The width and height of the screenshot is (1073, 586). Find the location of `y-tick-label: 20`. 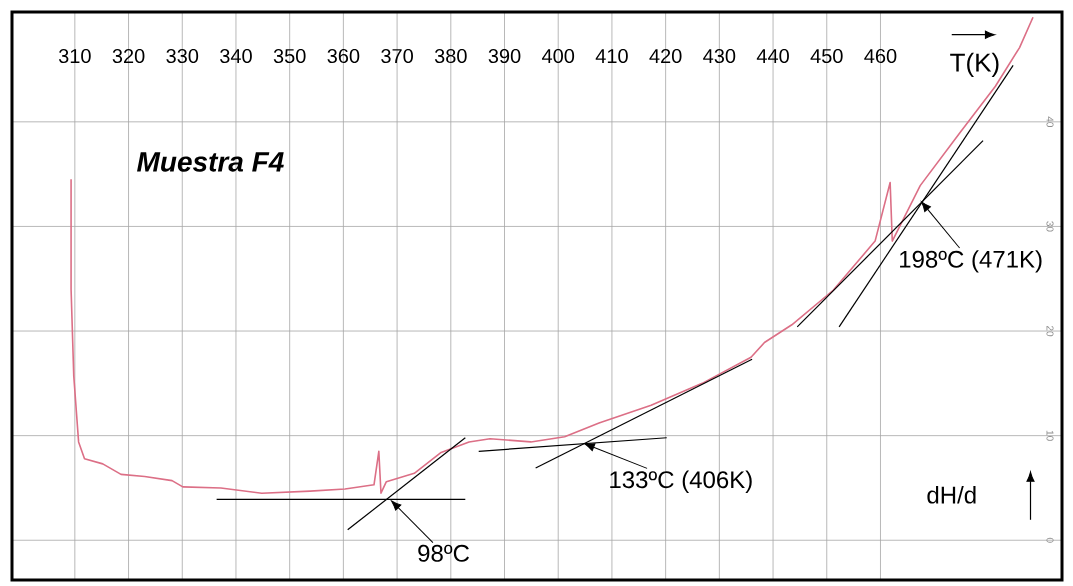

y-tick-label: 20 is located at coordinates (1050, 331).